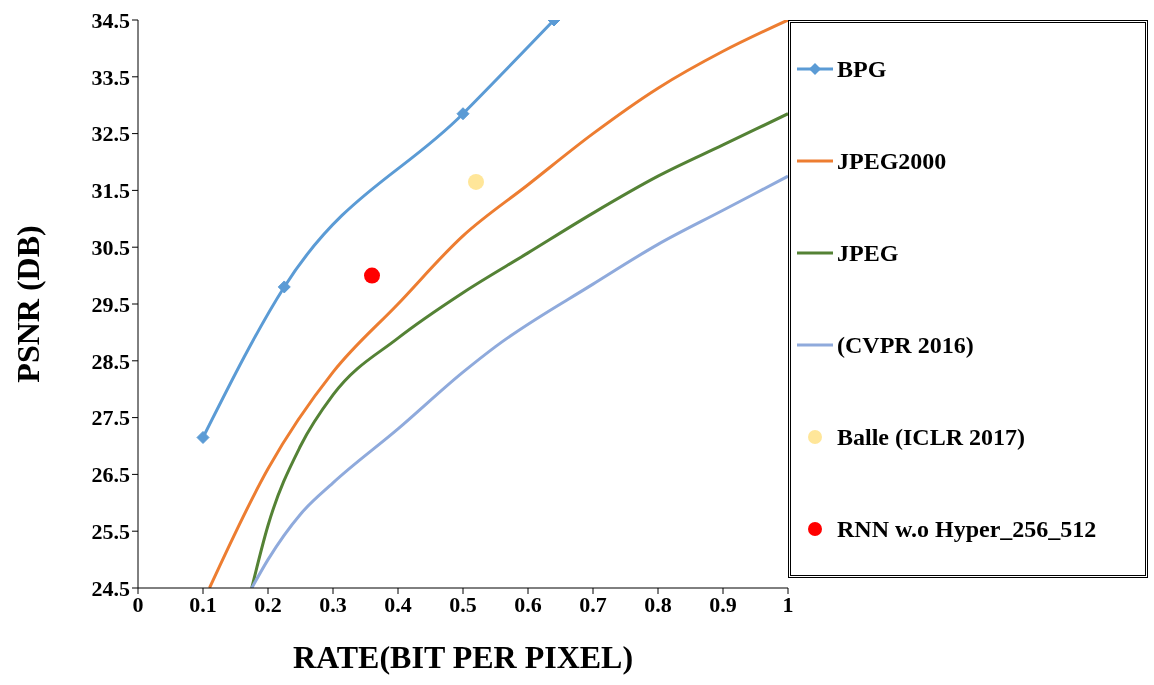 The width and height of the screenshot is (1154, 685). I want to click on legend-label: JPEG2000, so click(892, 161).